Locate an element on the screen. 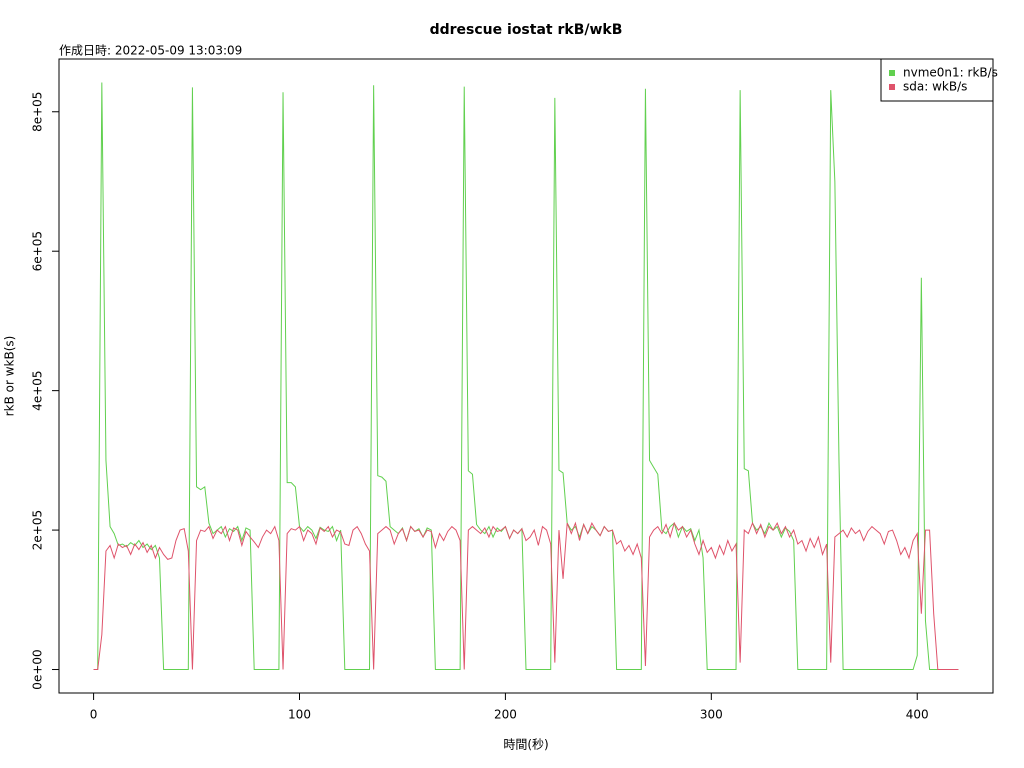  y-tick-label: 6e+05 is located at coordinates (38, 251).